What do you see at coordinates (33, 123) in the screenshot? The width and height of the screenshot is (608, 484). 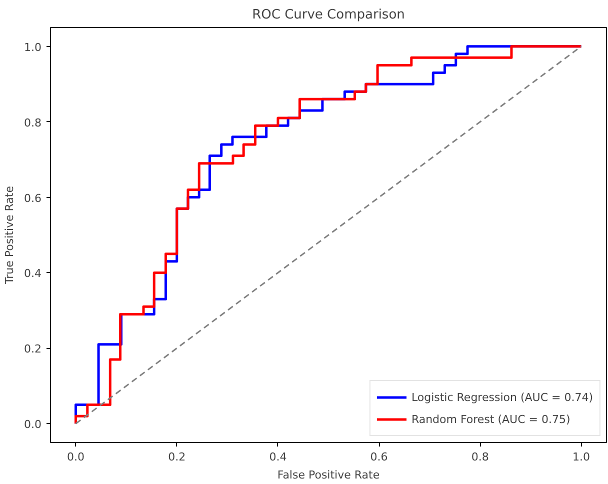 I see `y-tick-label: 0.8` at bounding box center [33, 123].